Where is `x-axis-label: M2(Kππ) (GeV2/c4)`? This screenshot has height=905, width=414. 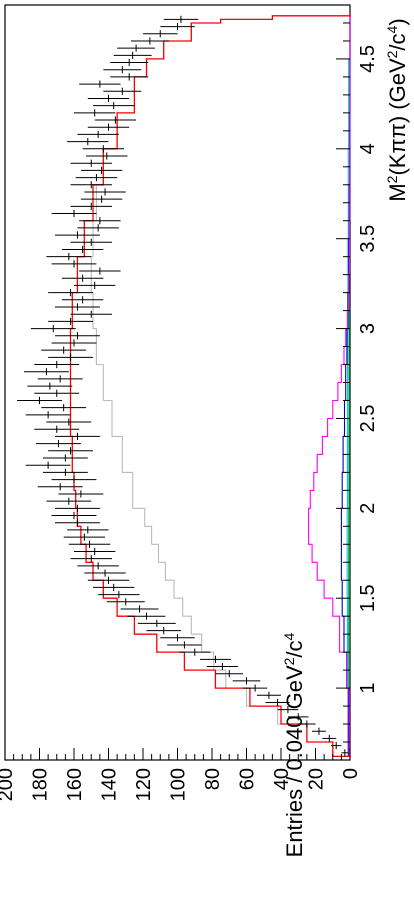
x-axis-label: M2(Kππ) (GeV2/c4) is located at coordinates (397, 109).